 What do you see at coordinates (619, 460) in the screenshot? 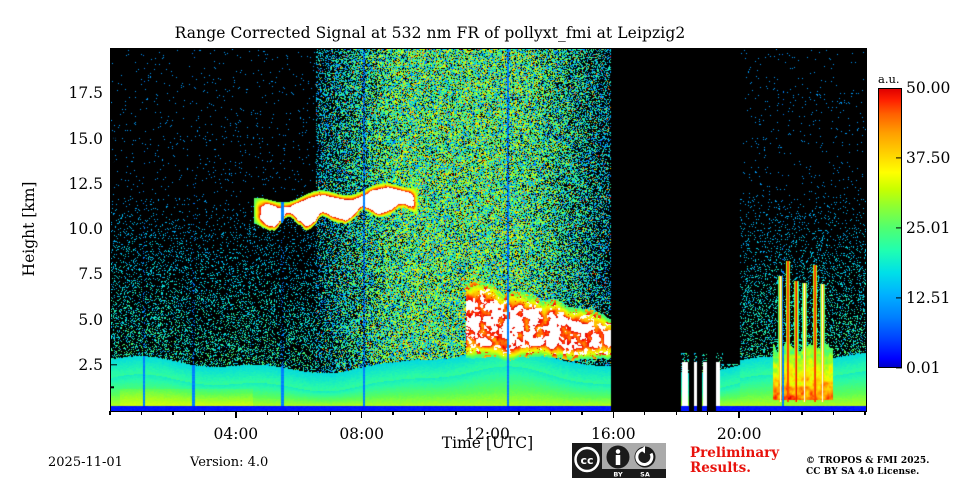
I see `creative-commons-badge-icon: cc BY SA` at bounding box center [619, 460].